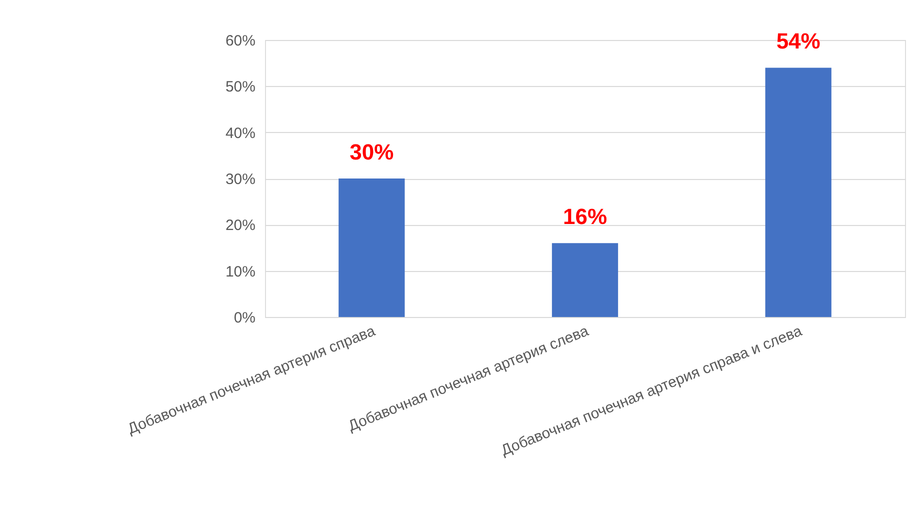 Image resolution: width=913 pixels, height=531 pixels. What do you see at coordinates (240, 225) in the screenshot?
I see `y-tick-label: 20%` at bounding box center [240, 225].